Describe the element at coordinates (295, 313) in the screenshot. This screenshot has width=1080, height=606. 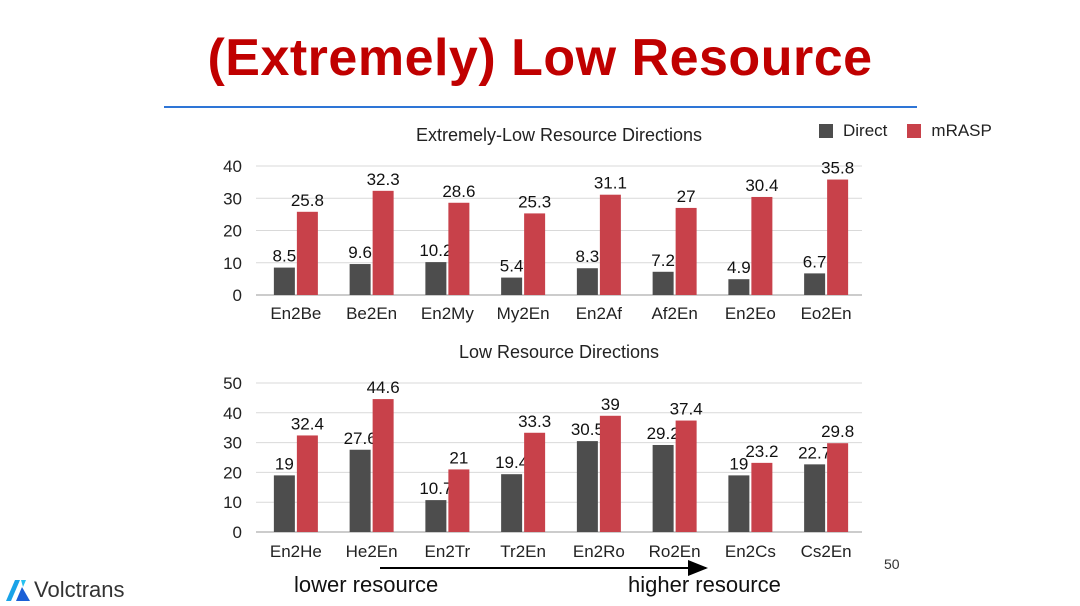
I see `x-tick-label: En2Be` at that location.